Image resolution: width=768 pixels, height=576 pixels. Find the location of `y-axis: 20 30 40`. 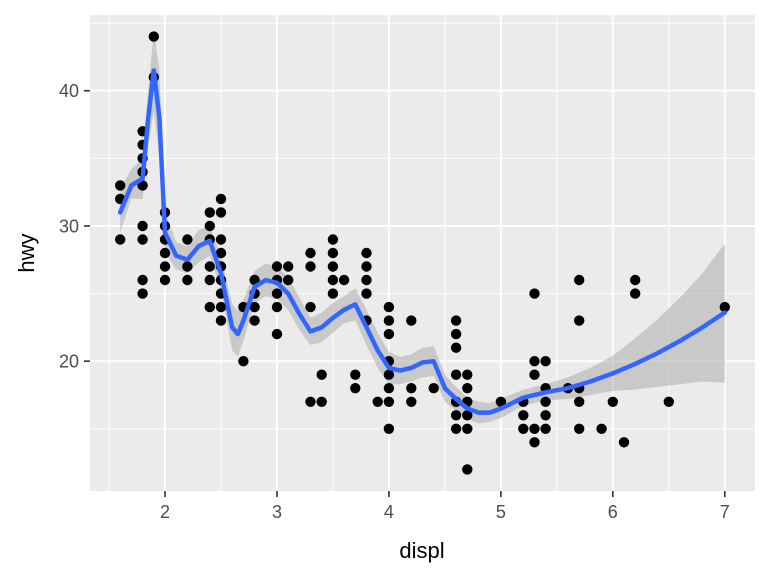

y-axis: 20 30 40 is located at coordinates (74, 226).